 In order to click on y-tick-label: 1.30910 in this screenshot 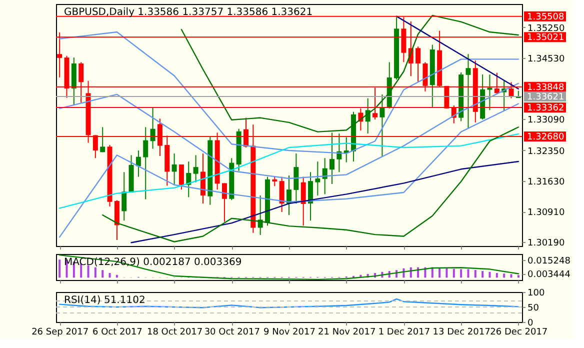, I will do `click(546, 213)`.